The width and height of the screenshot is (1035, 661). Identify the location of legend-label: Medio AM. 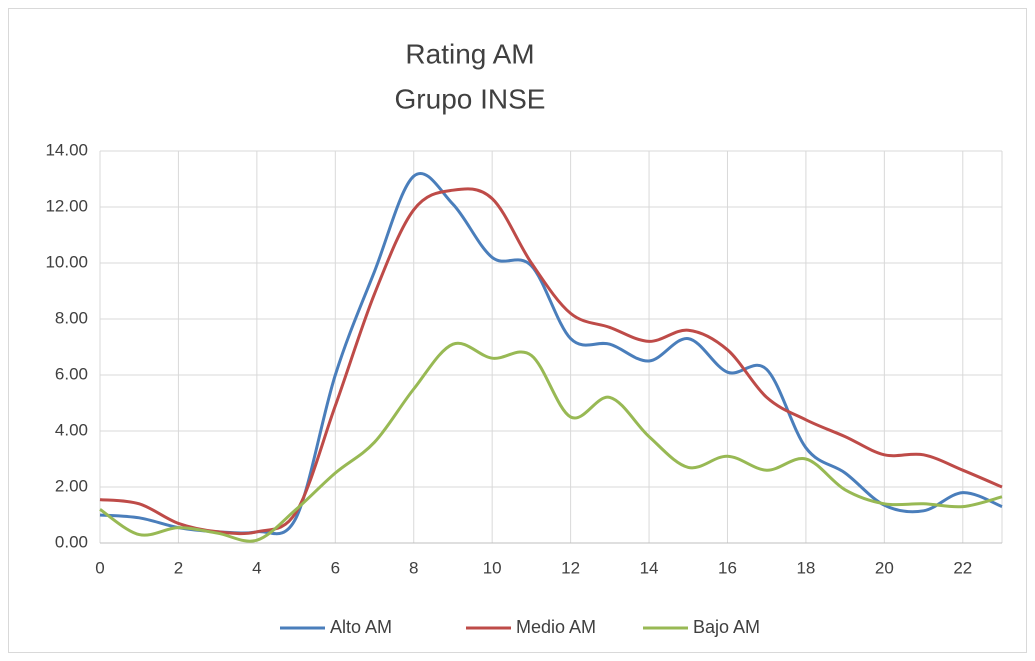
(556, 627).